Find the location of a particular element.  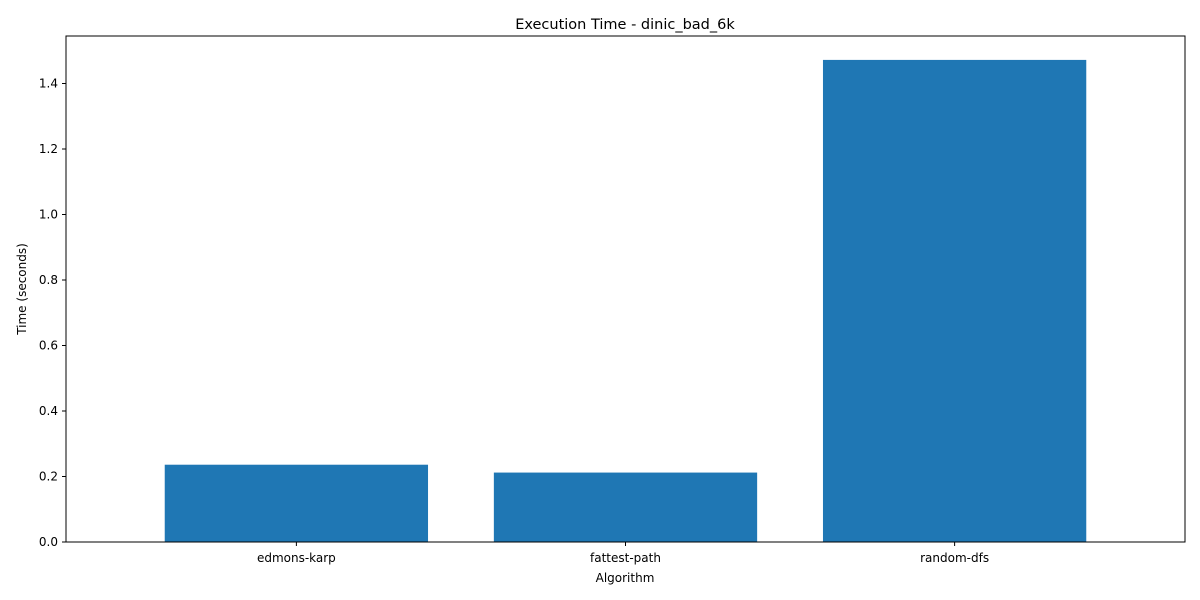

y-axis: 0.0 0.2 0.4 0.6 0.8 1.0 1.2 1.4 is located at coordinates (52, 312).